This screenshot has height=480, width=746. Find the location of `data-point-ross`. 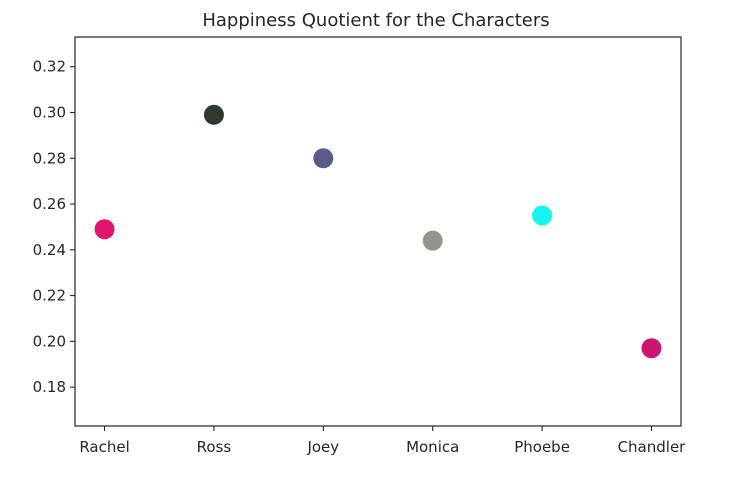

data-point-ross is located at coordinates (213, 114).